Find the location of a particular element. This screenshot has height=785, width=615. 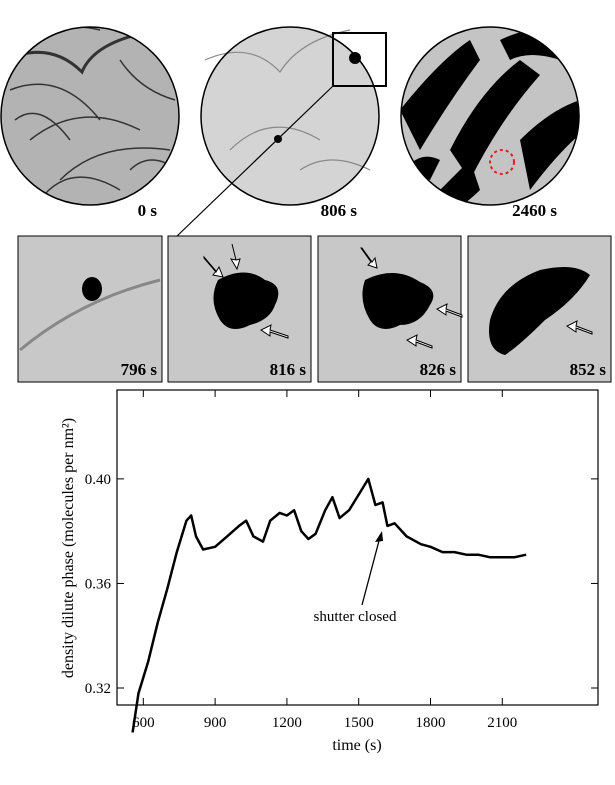

y-tick-label: 0.32 is located at coordinates (98, 689).